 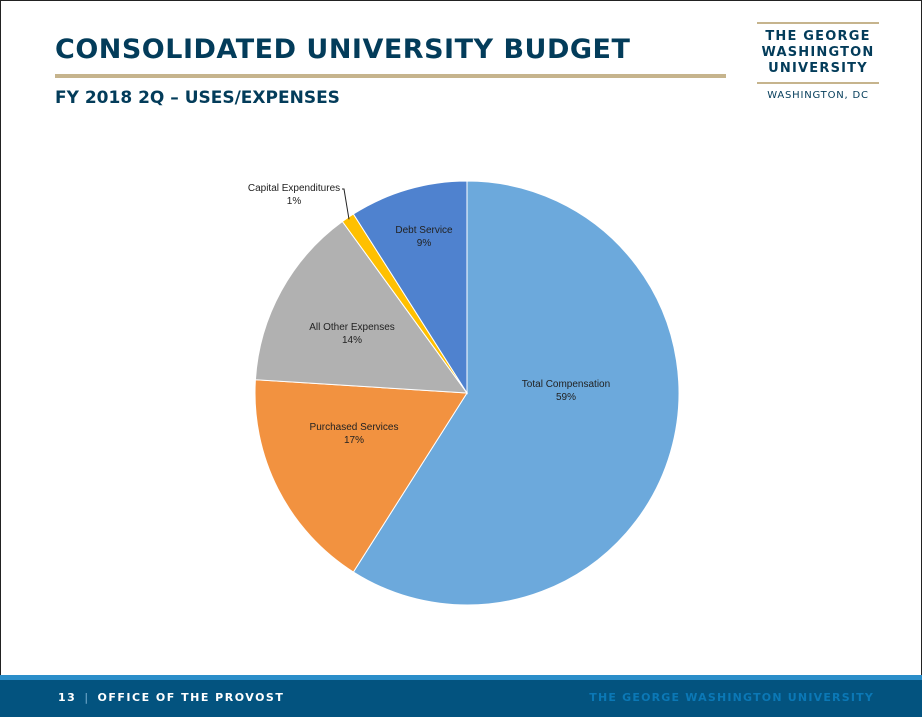 I want to click on logo-line-1: THE GEORGE, so click(x=818, y=36).